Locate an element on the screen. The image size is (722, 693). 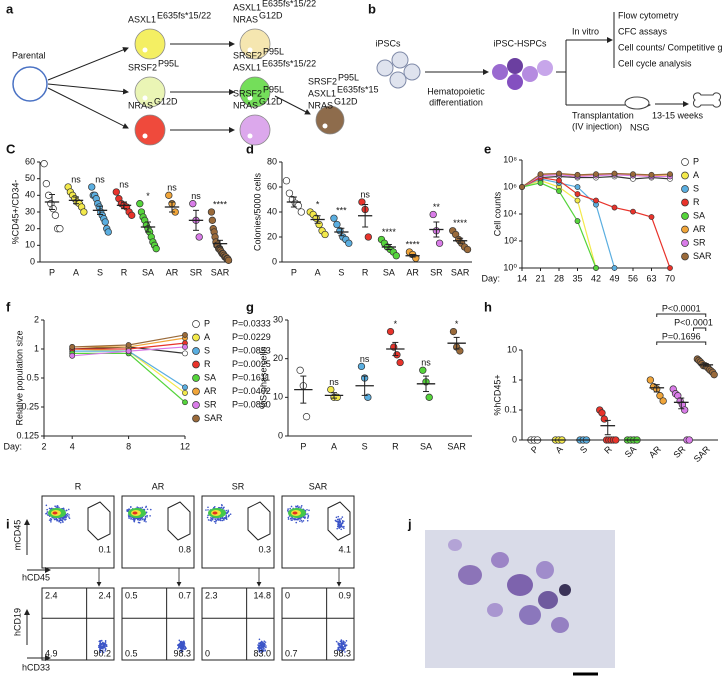
x-tick-label: SAR is located at coordinates (220, 272).